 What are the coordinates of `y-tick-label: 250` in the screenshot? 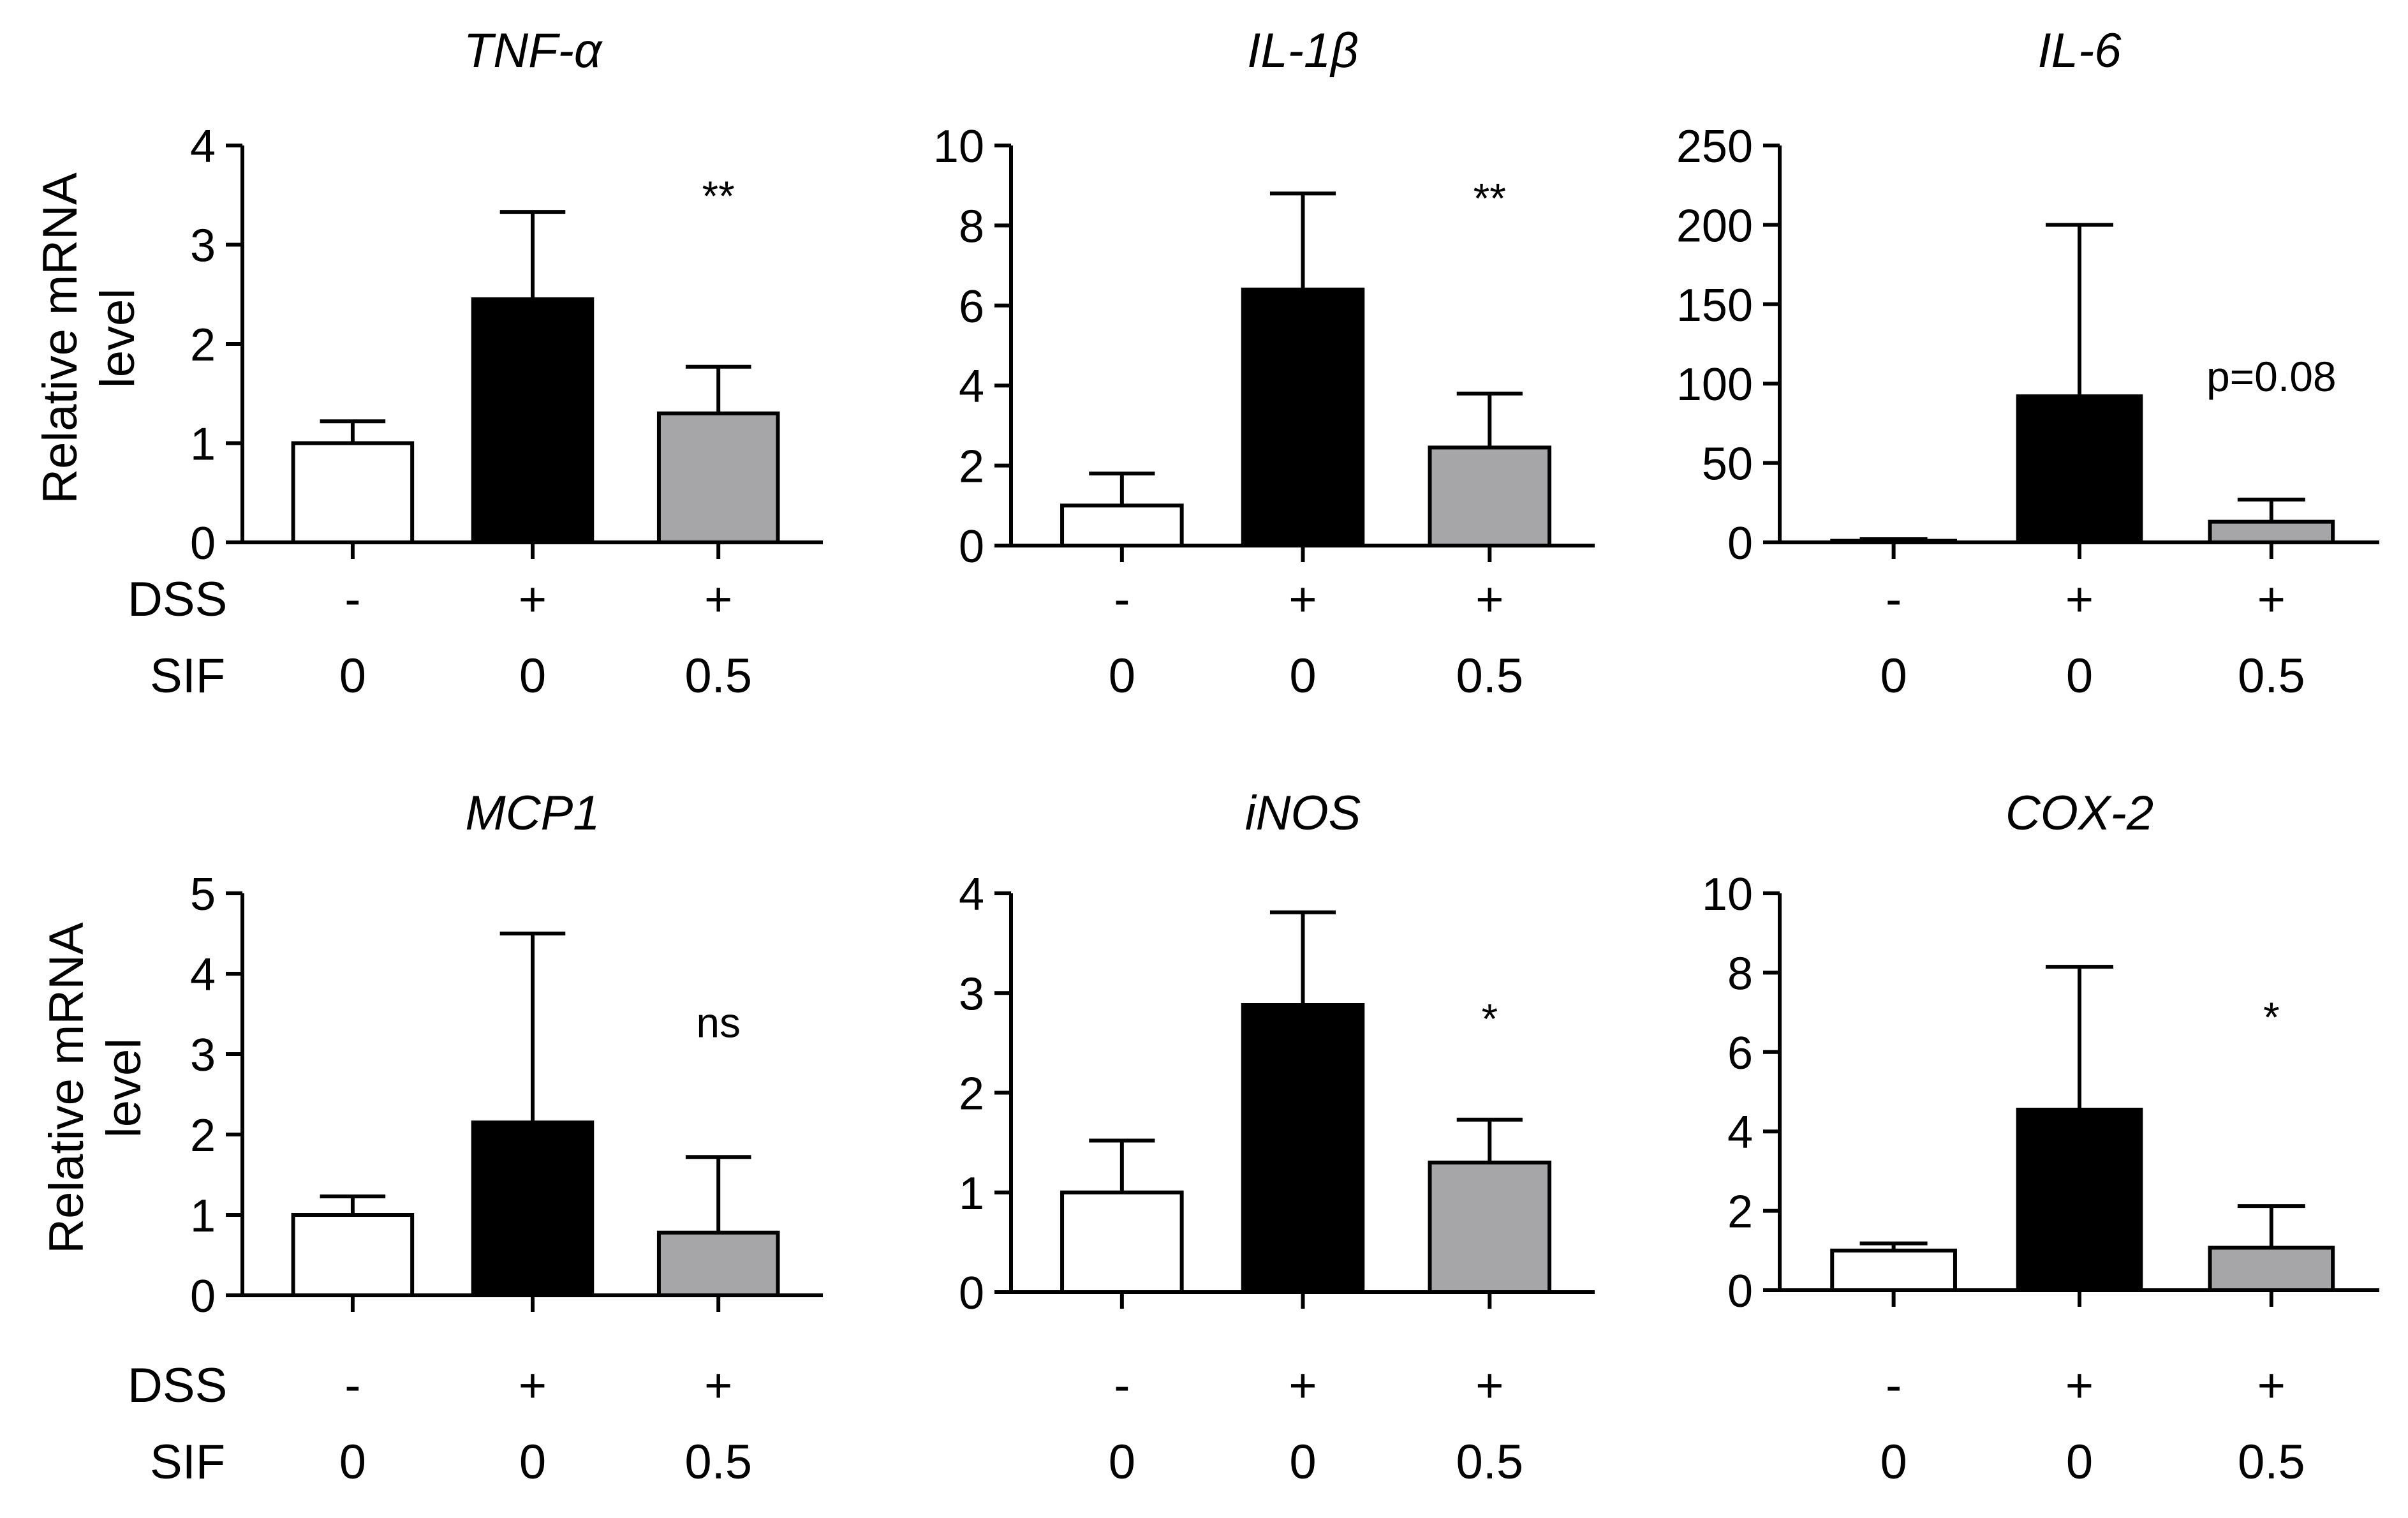 It's located at (1714, 146).